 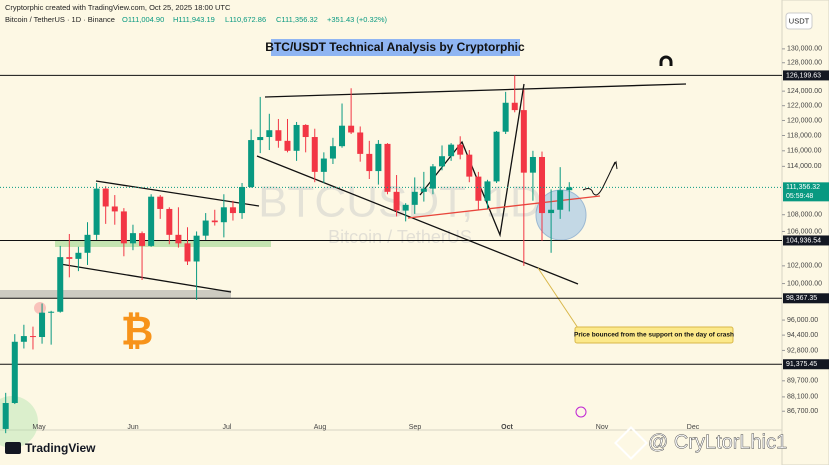 I want to click on brand: TradingView, so click(x=60, y=448).